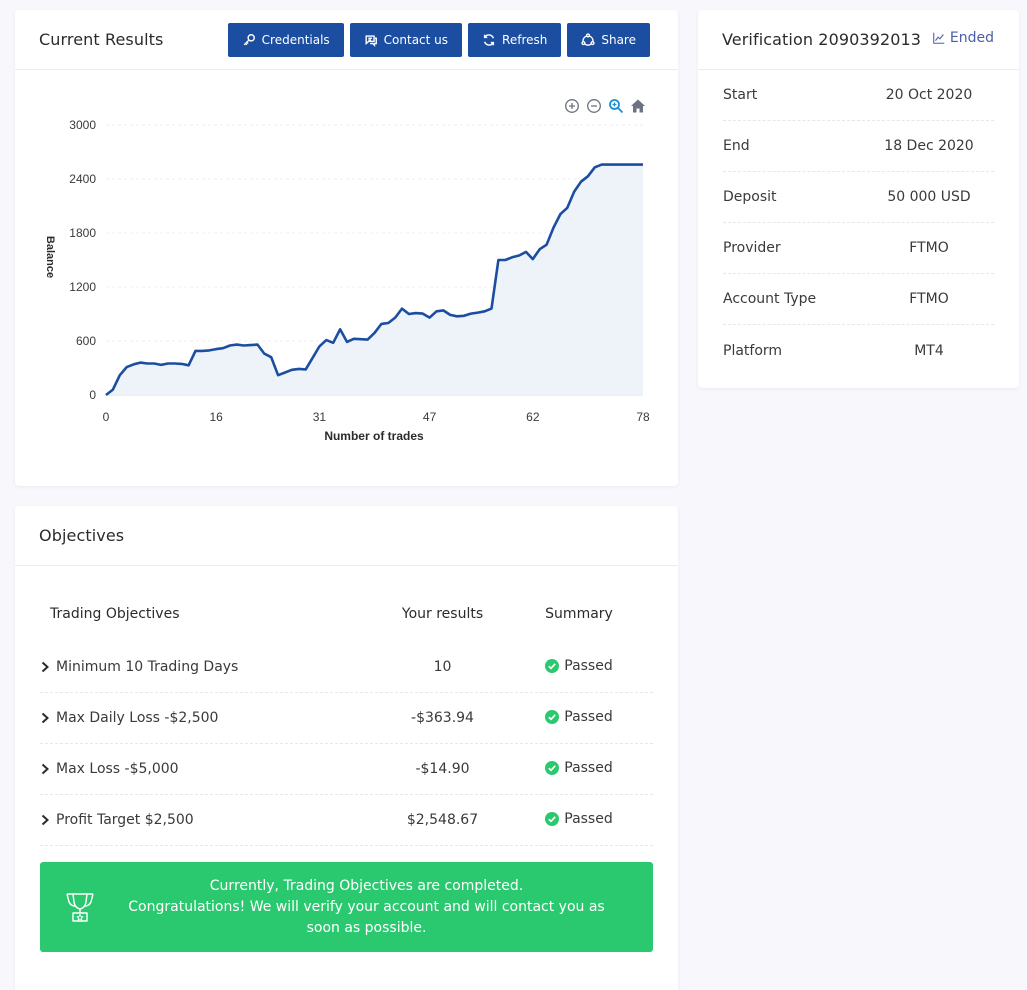 The image size is (1027, 990). What do you see at coordinates (216, 417) in the screenshot?
I see `x-tick-label: 16` at bounding box center [216, 417].